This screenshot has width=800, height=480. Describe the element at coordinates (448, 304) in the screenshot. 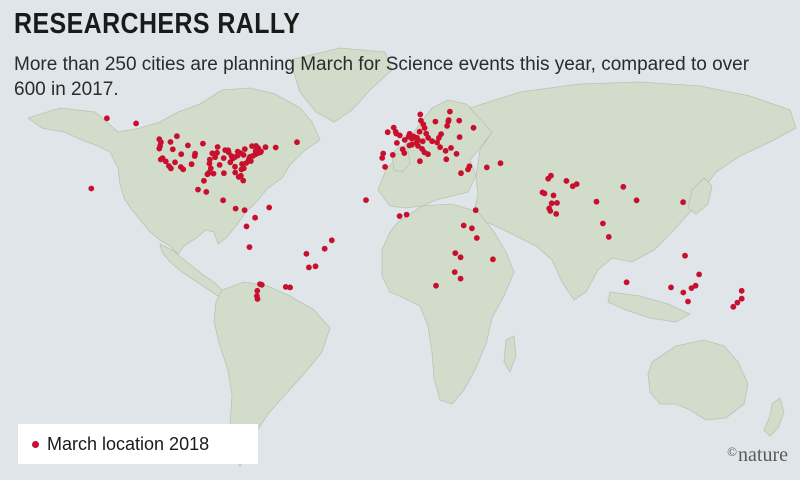

I see `landmass-africa` at that location.